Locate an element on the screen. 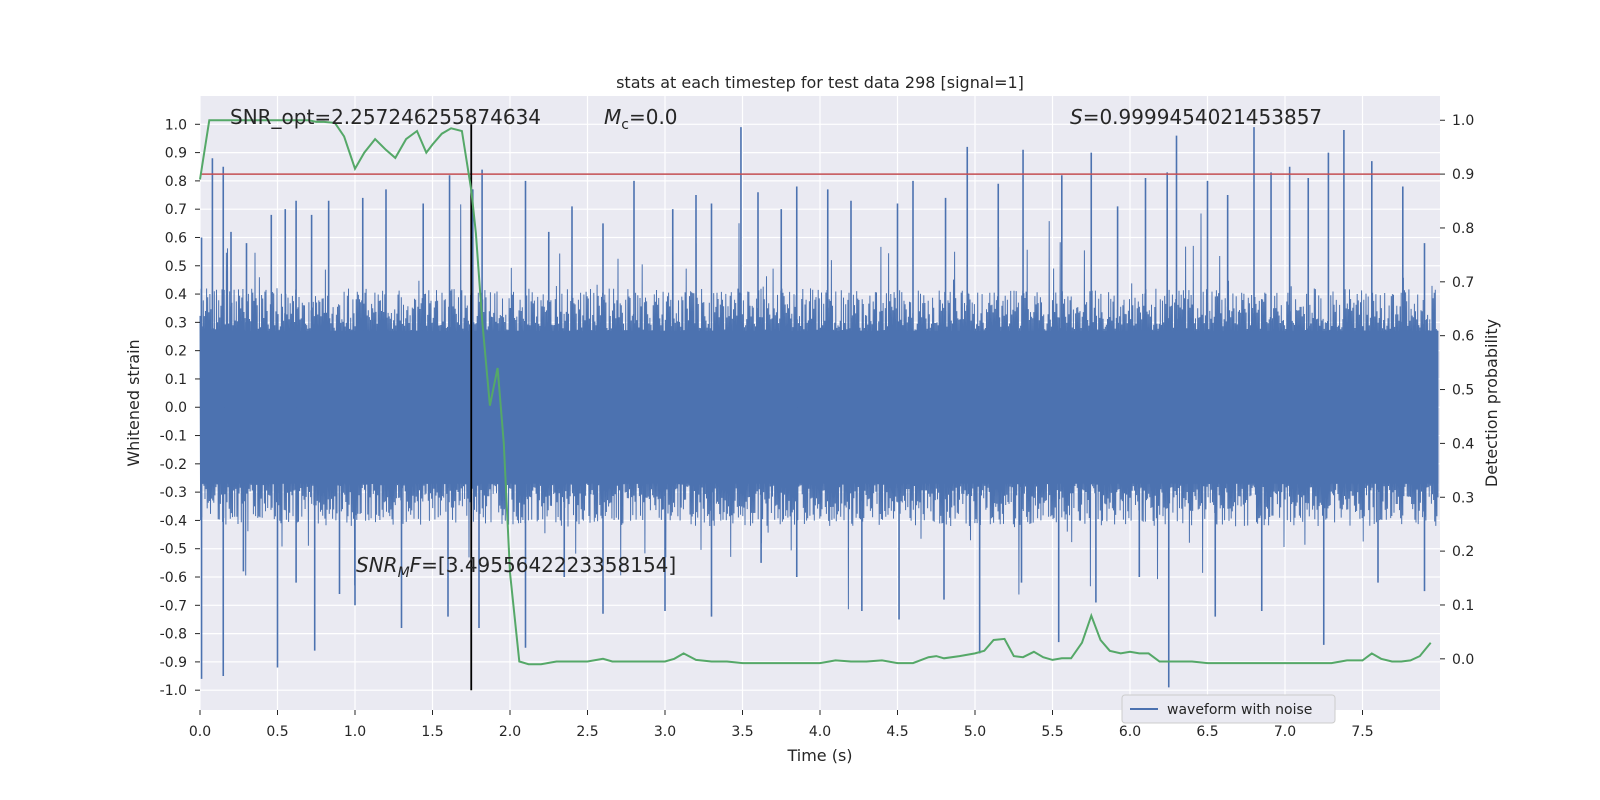  x-tick-label: 2.5 is located at coordinates (587, 732).